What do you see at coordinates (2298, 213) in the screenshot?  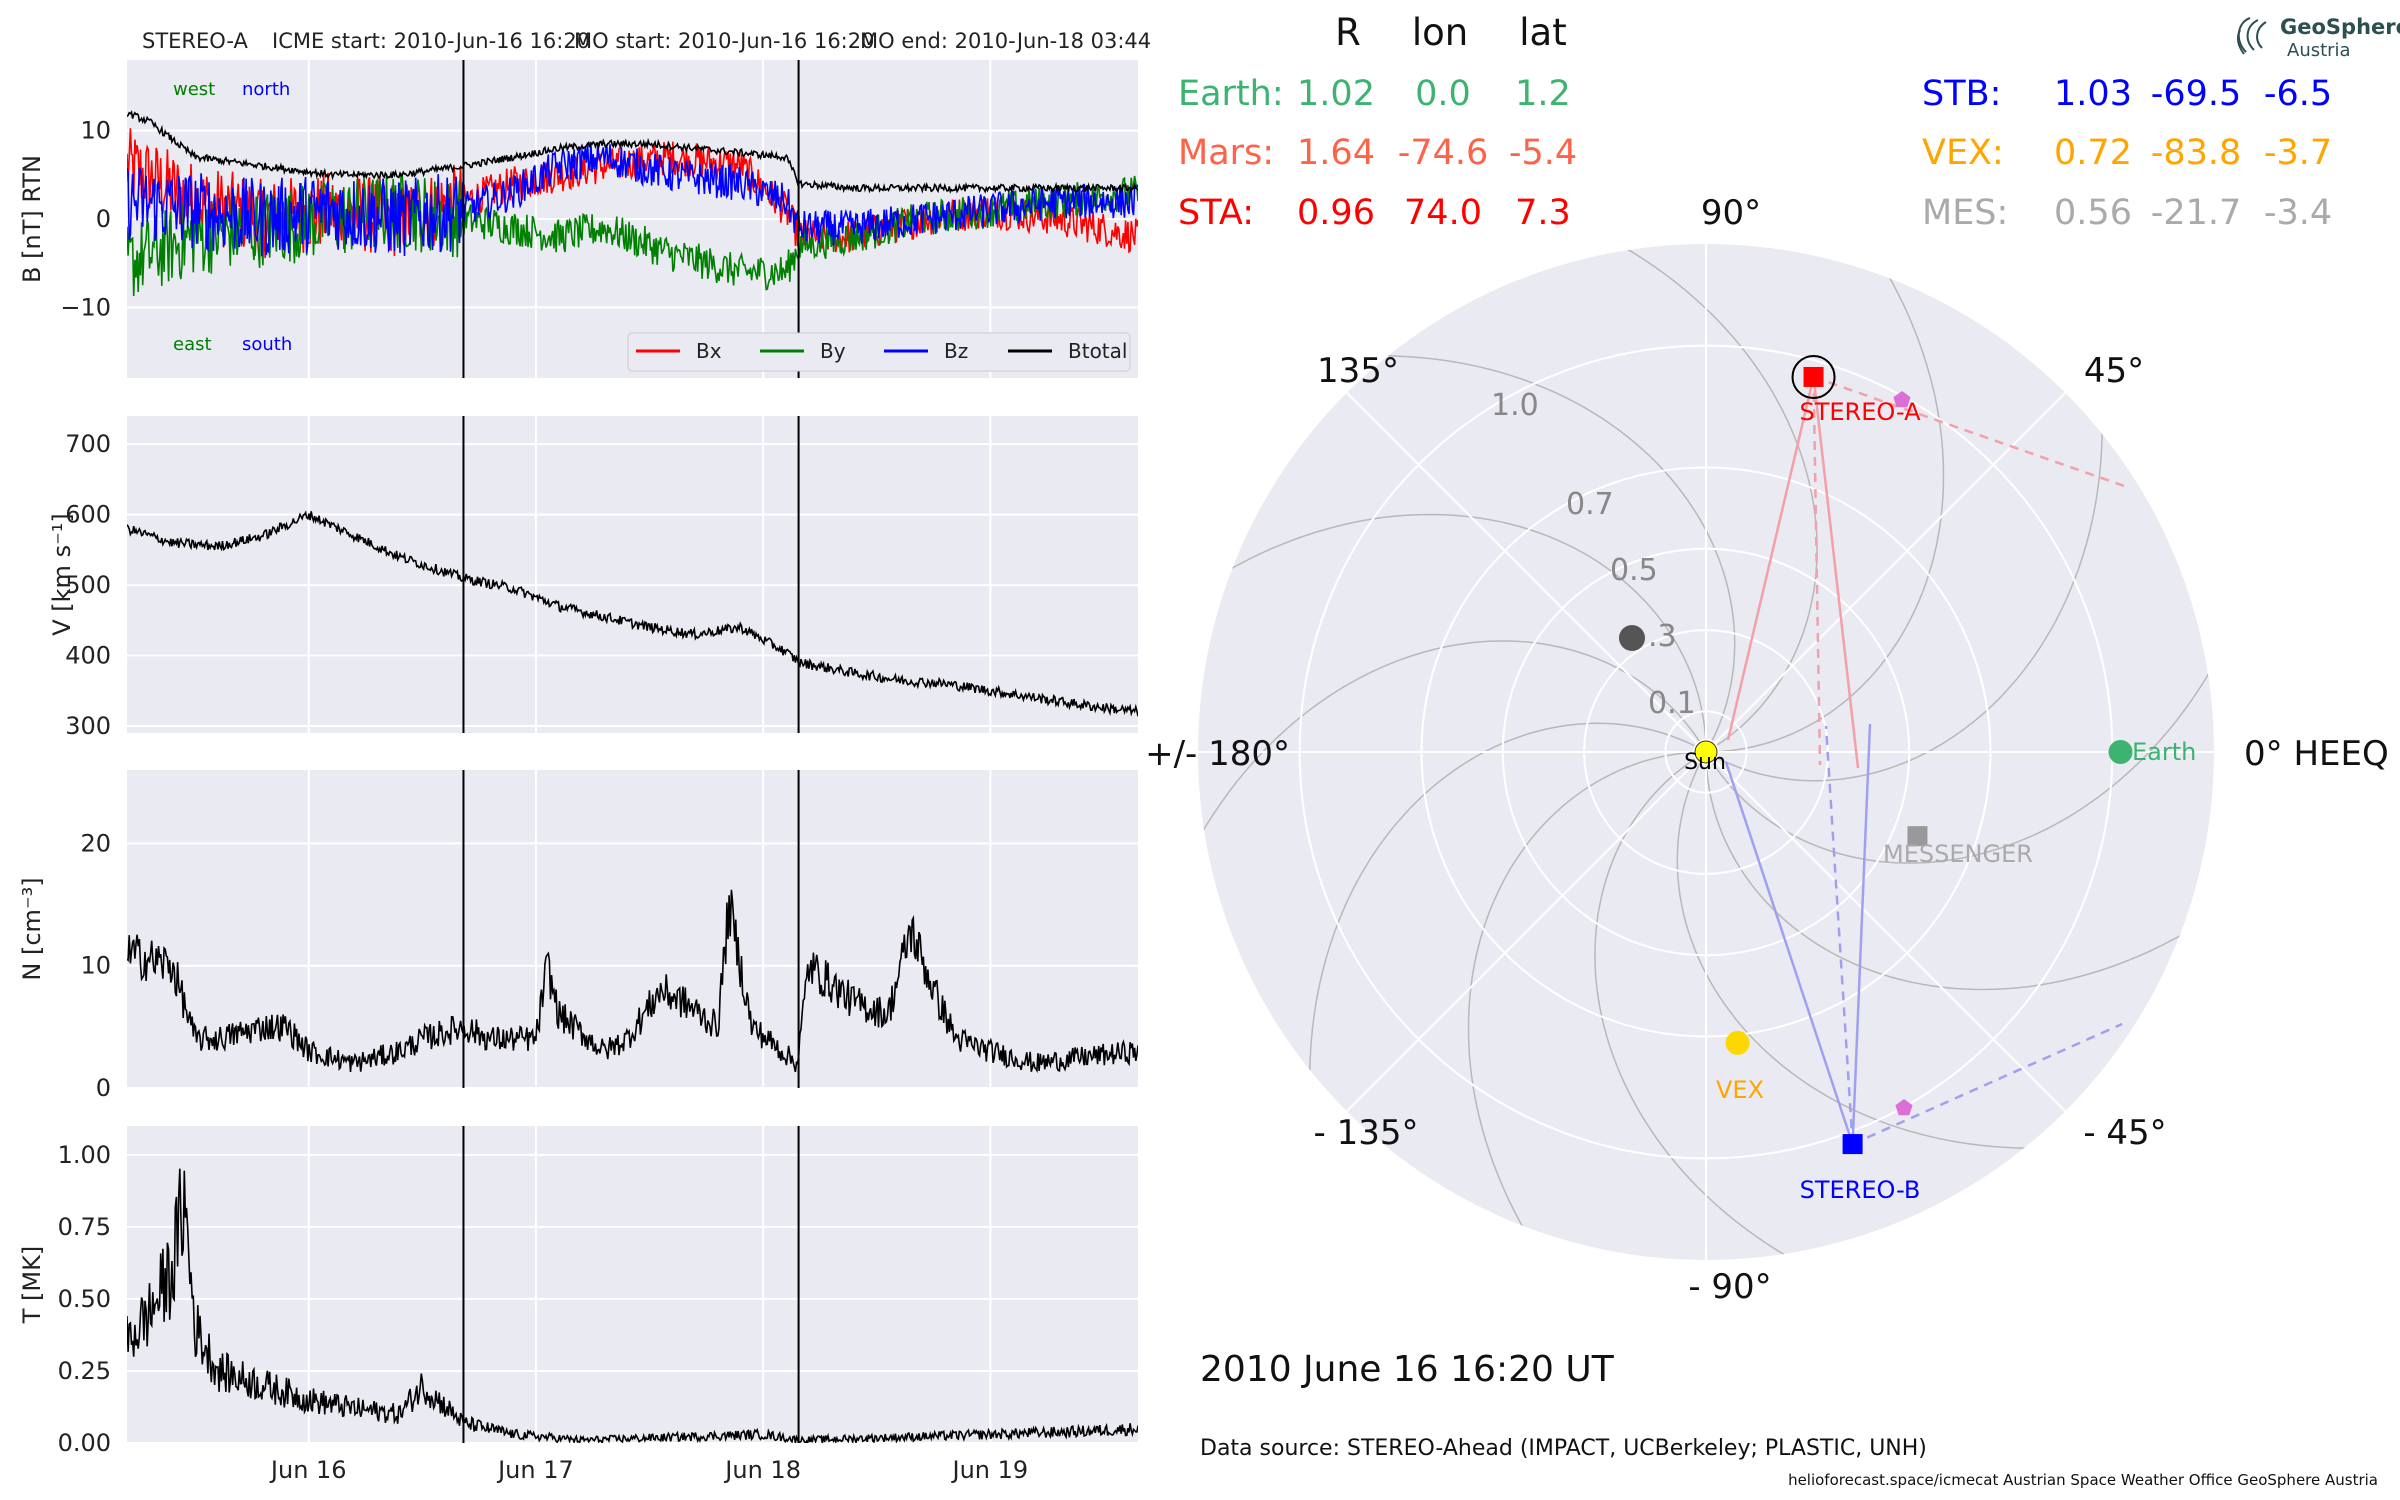 I see `table-row-lat: -3.4` at bounding box center [2298, 213].